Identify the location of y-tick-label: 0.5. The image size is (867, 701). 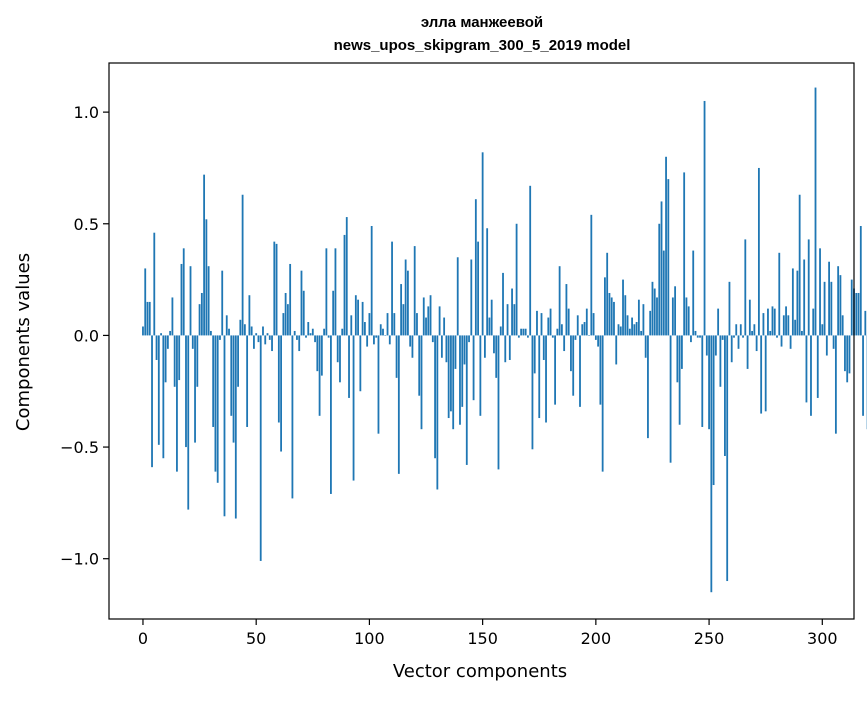
(86, 224).